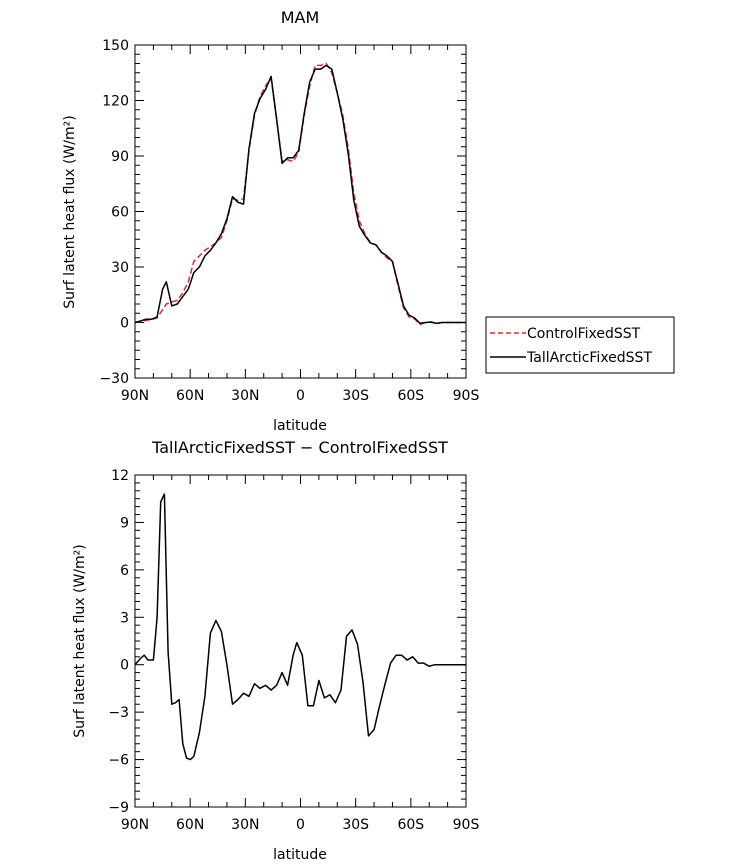 This screenshot has height=866, width=733. What do you see at coordinates (118, 761) in the screenshot?
I see `y-tick-label: −6` at bounding box center [118, 761].